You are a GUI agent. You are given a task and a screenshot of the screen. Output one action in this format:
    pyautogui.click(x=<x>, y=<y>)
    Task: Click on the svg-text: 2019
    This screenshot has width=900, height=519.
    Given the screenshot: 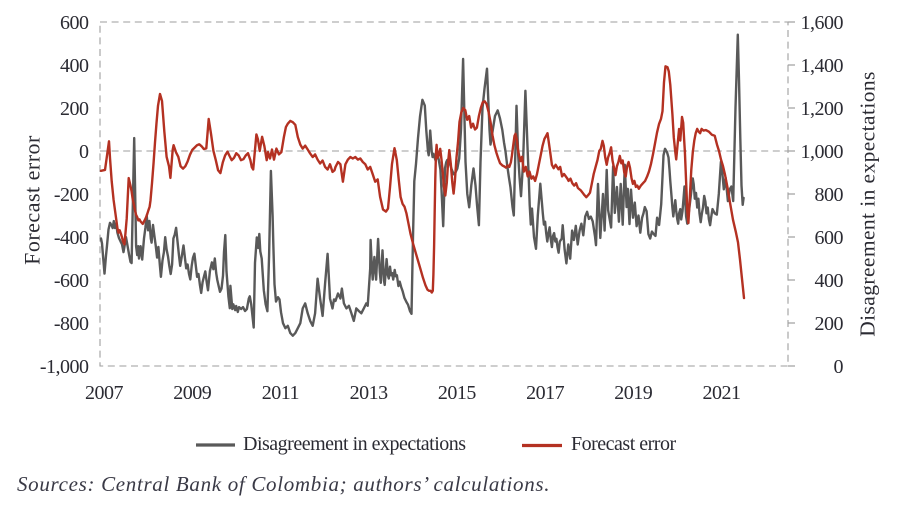 What is the action you would take?
    pyautogui.click(x=633, y=393)
    